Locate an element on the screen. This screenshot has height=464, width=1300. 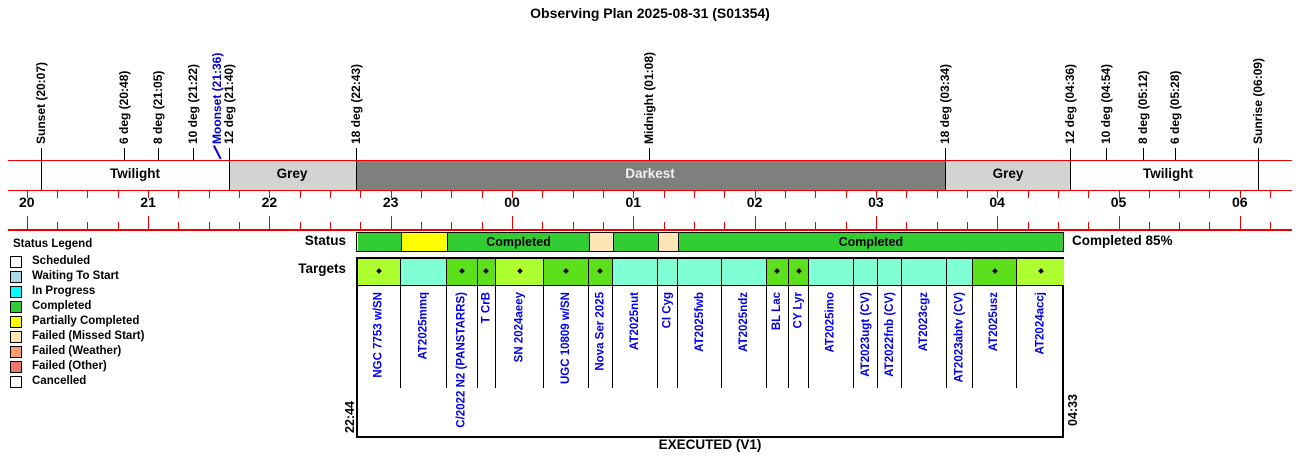
hour-label: 06 is located at coordinates (1240, 202).